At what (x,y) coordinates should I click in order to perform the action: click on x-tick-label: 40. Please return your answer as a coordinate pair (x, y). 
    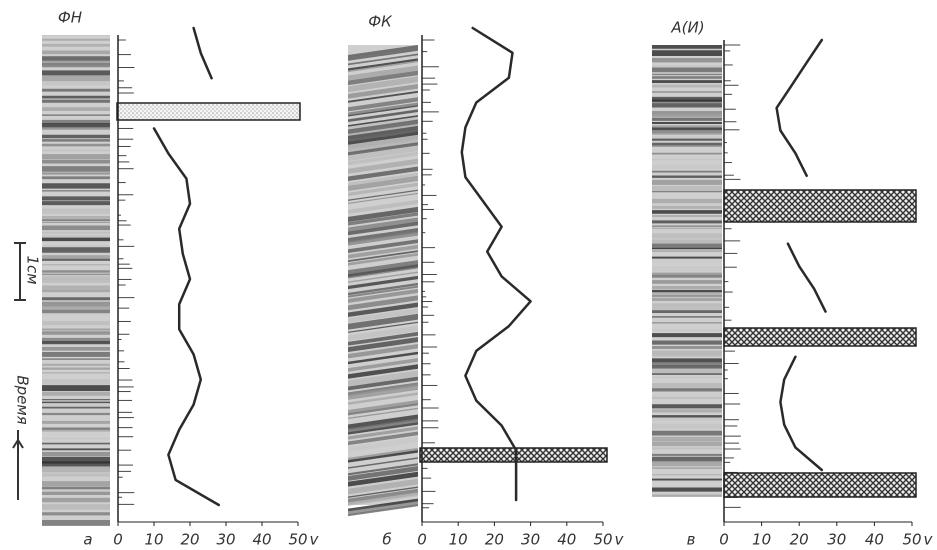
    Looking at the image, I should click on (566, 540).